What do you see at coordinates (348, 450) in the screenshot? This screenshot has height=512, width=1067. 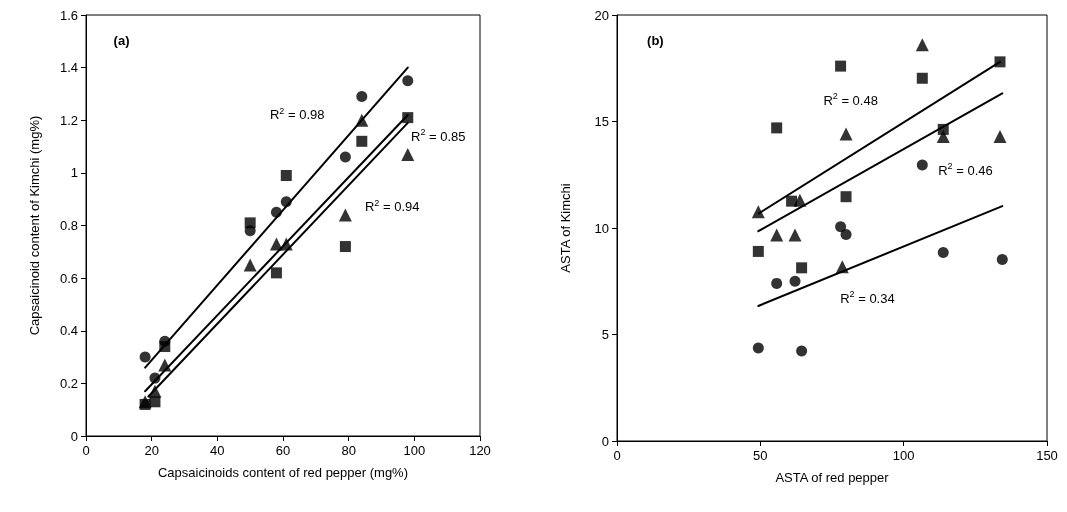 I see `x-tick-label: 80` at bounding box center [348, 450].